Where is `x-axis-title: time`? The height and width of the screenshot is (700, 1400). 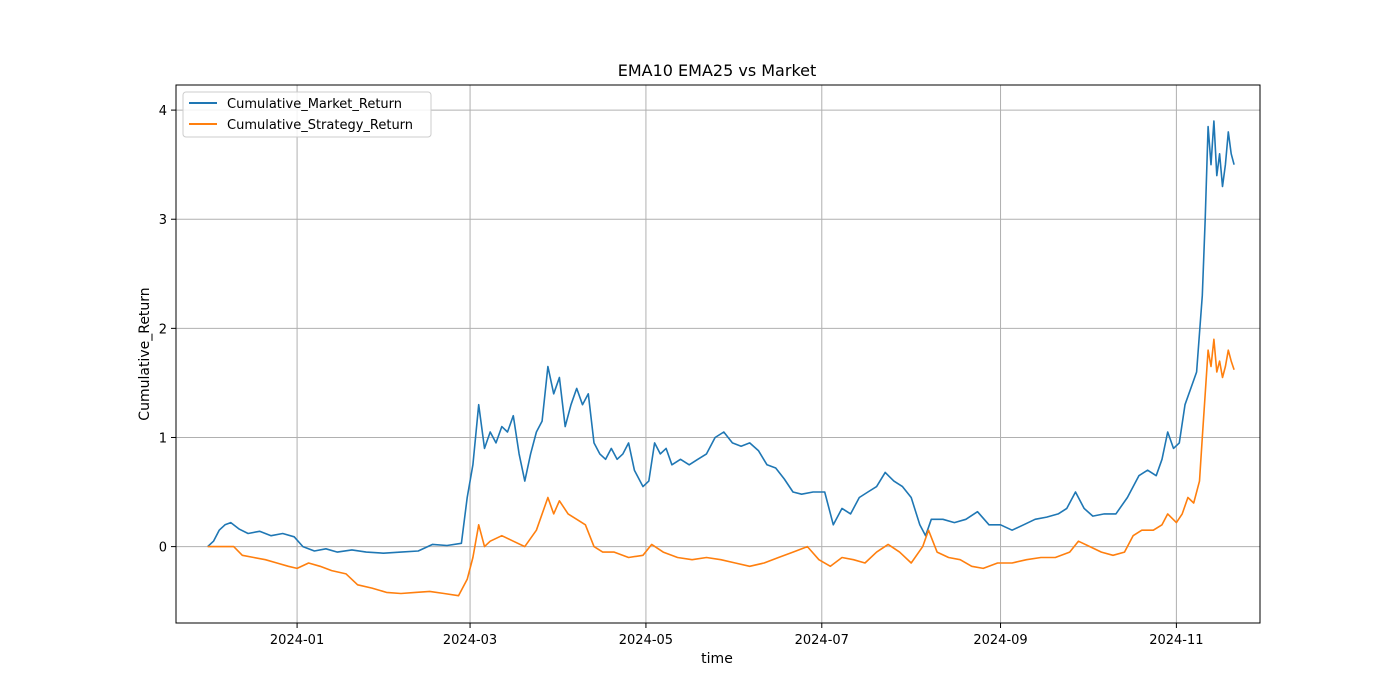
x-axis-title: time is located at coordinates (717, 659).